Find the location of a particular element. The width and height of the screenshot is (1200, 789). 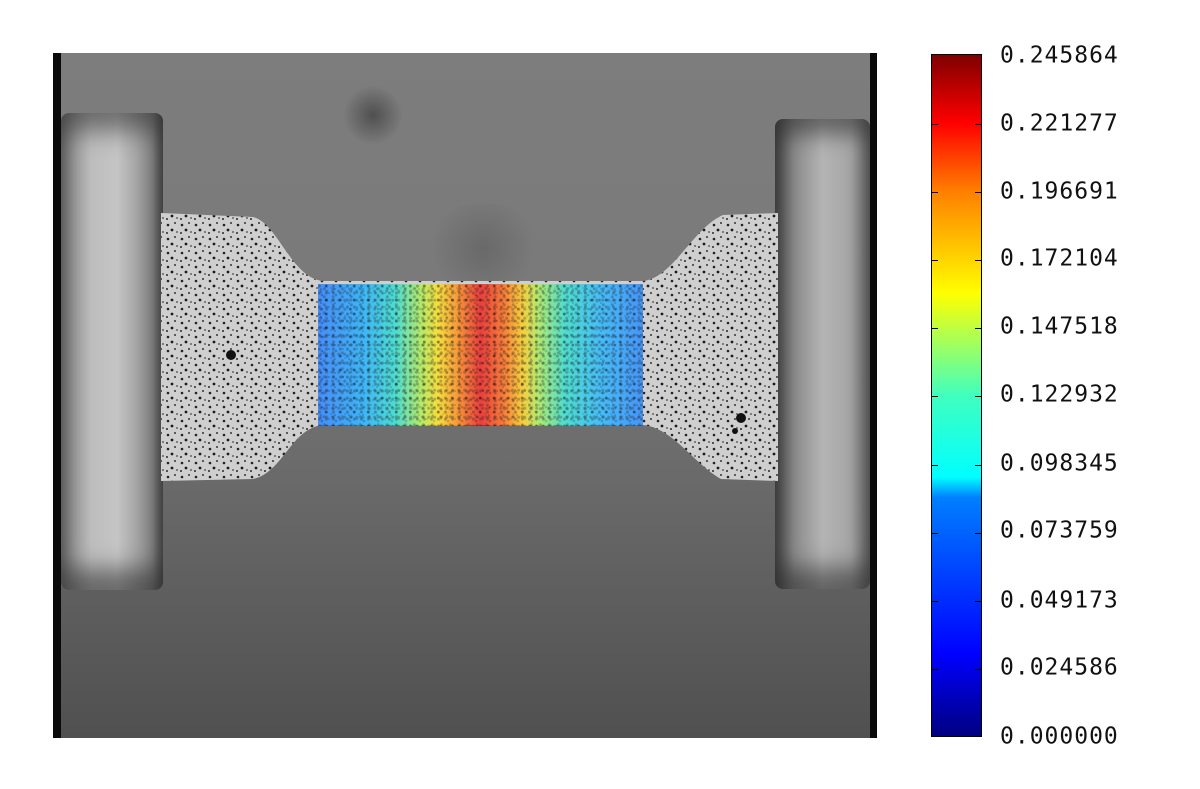

colorbar-tick-label: 0.221277 is located at coordinates (1059, 123).